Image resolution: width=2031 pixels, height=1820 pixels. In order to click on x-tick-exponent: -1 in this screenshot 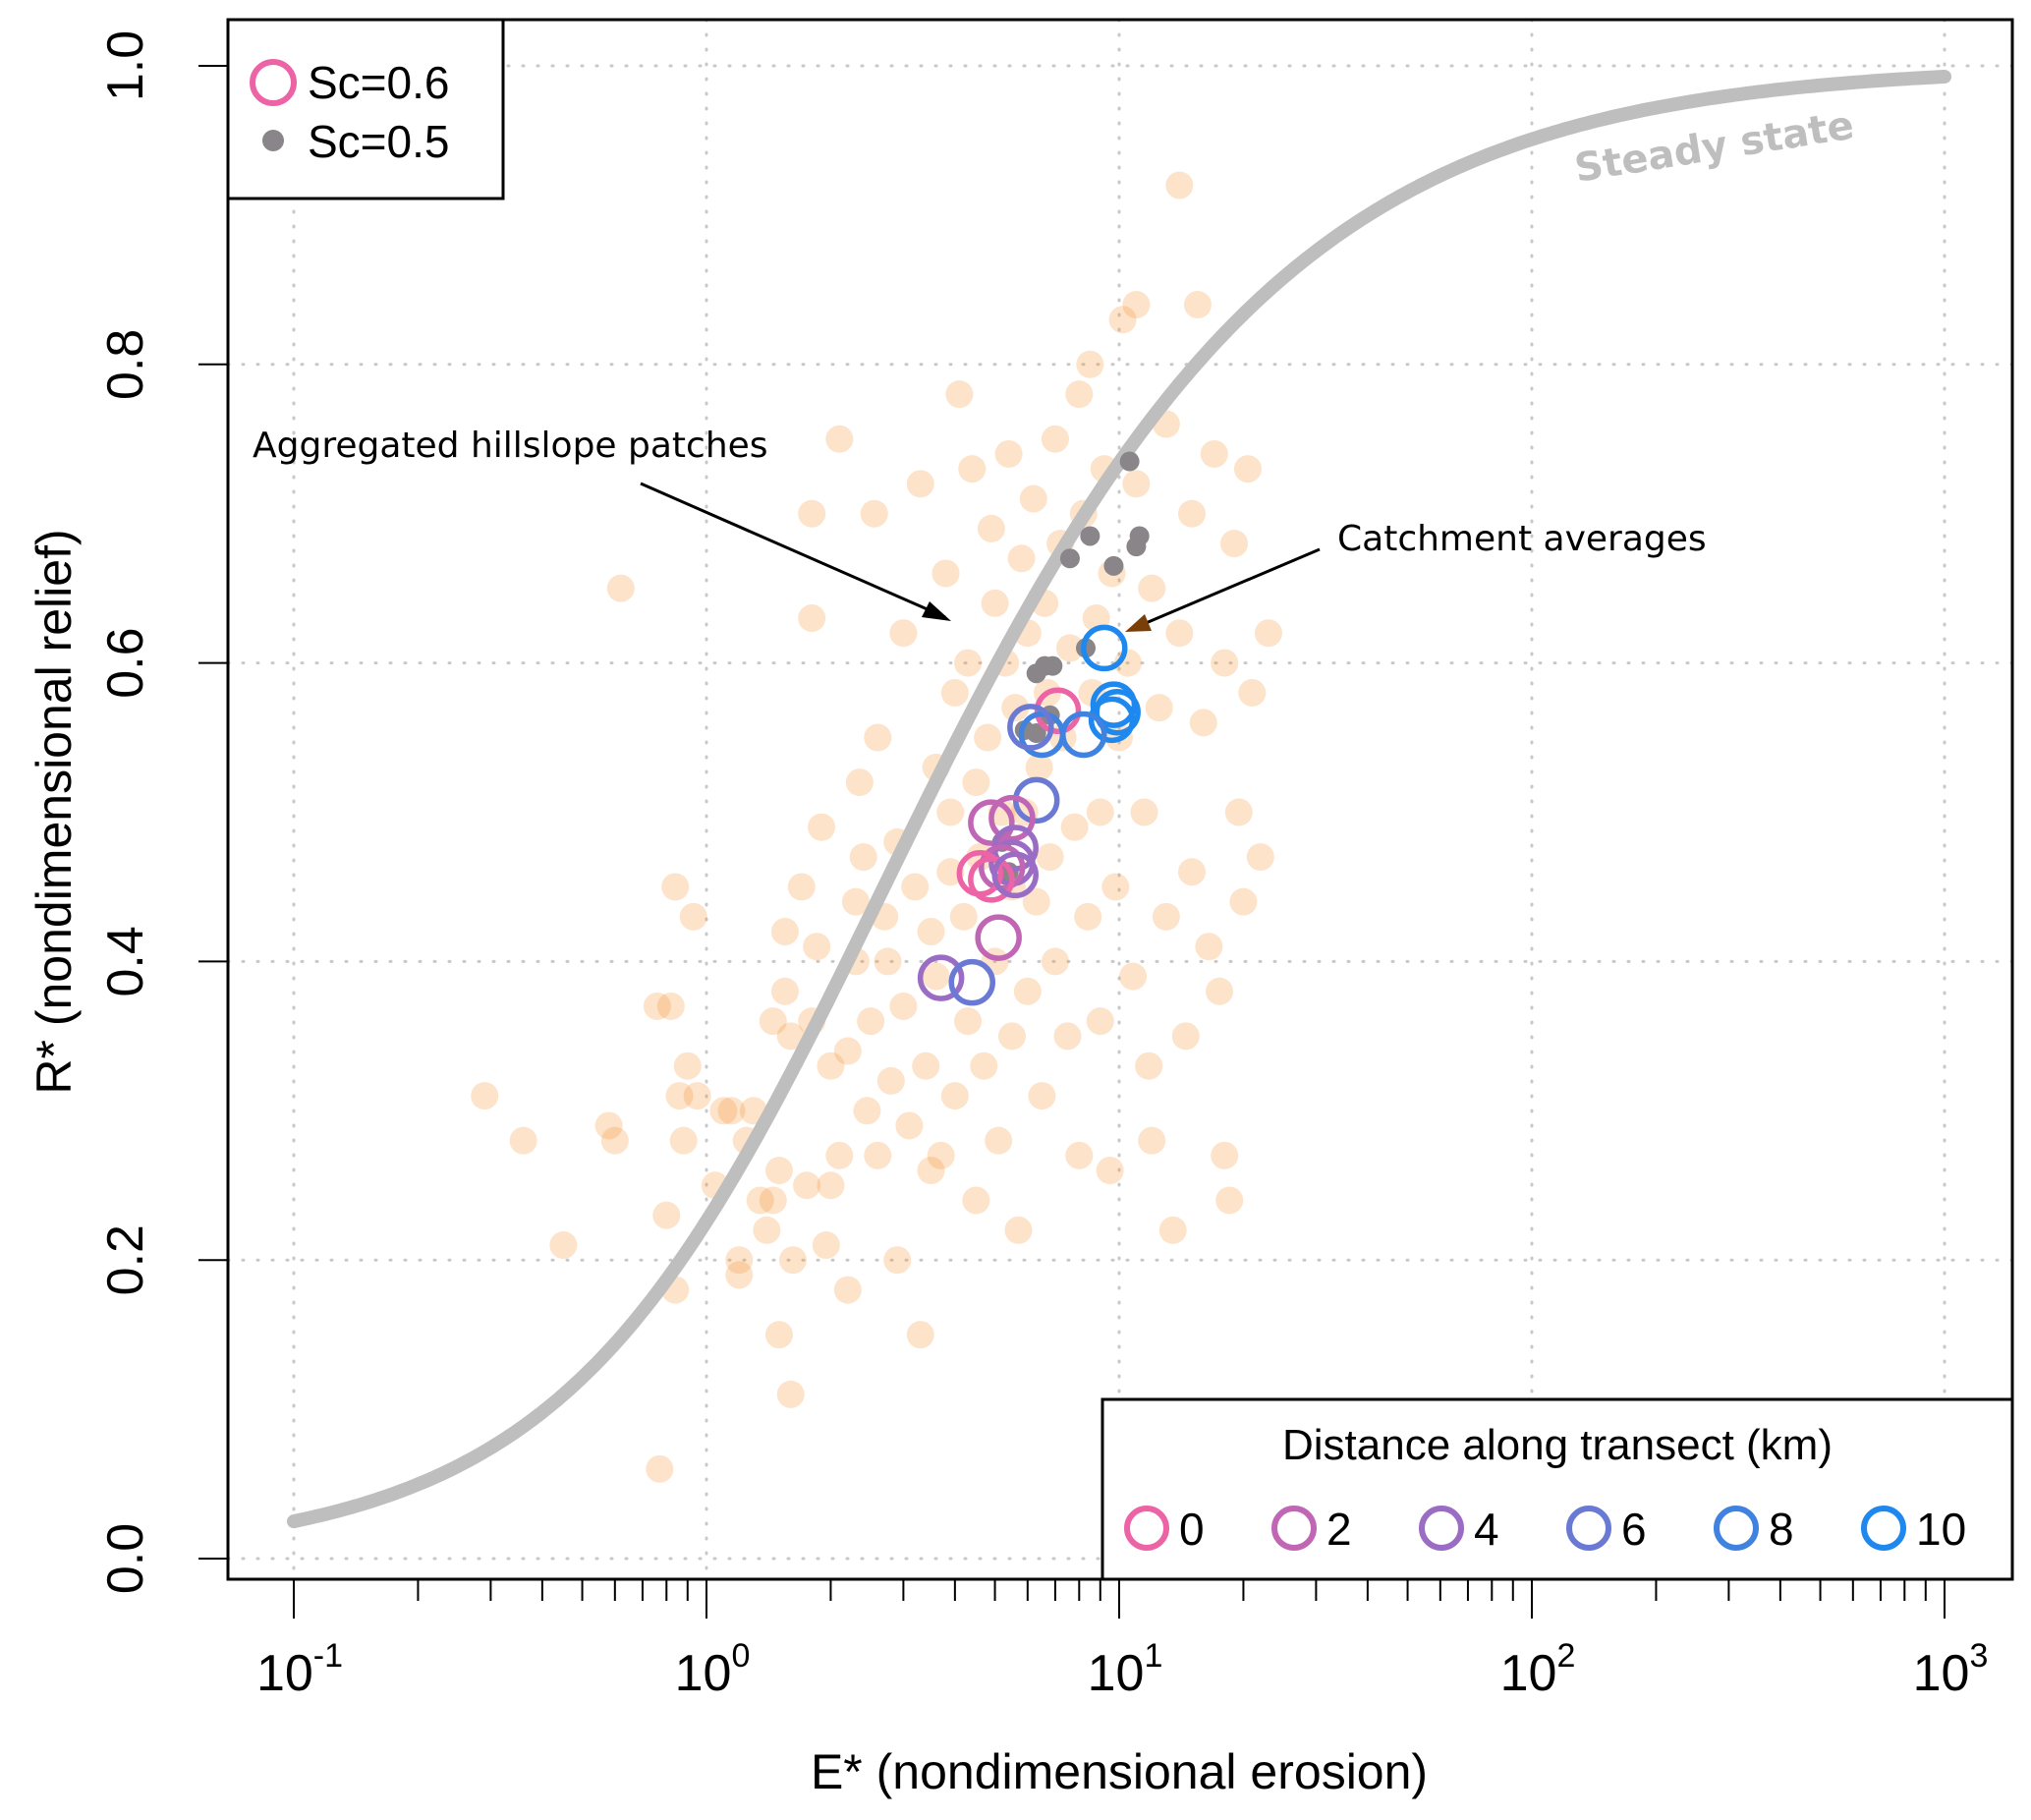, I will do `click(328, 1656)`.